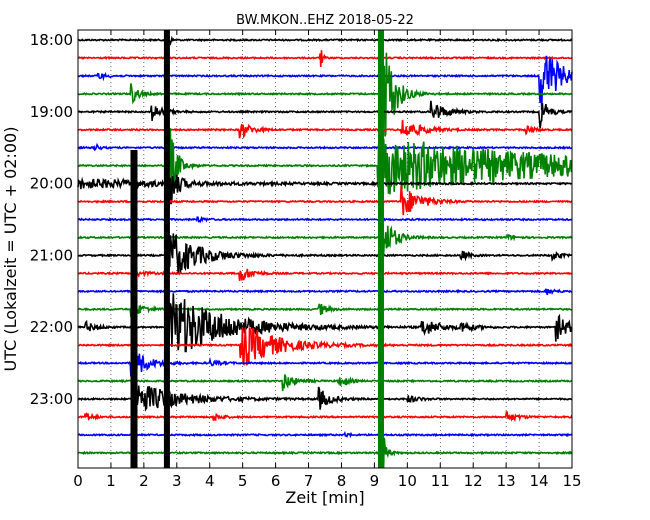 The image size is (650, 520). Describe the element at coordinates (51, 399) in the screenshot. I see `y-tick-label: 23:00` at that location.